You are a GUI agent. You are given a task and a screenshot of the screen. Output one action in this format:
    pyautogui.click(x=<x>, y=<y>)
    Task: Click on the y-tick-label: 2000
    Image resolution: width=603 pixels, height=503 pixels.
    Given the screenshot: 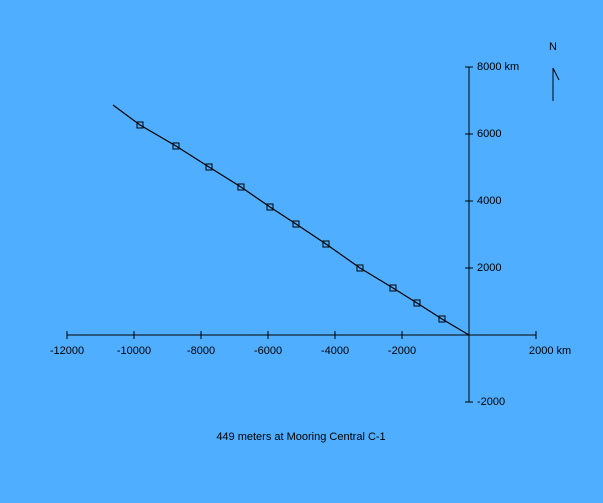 What is the action you would take?
    pyautogui.click(x=489, y=268)
    